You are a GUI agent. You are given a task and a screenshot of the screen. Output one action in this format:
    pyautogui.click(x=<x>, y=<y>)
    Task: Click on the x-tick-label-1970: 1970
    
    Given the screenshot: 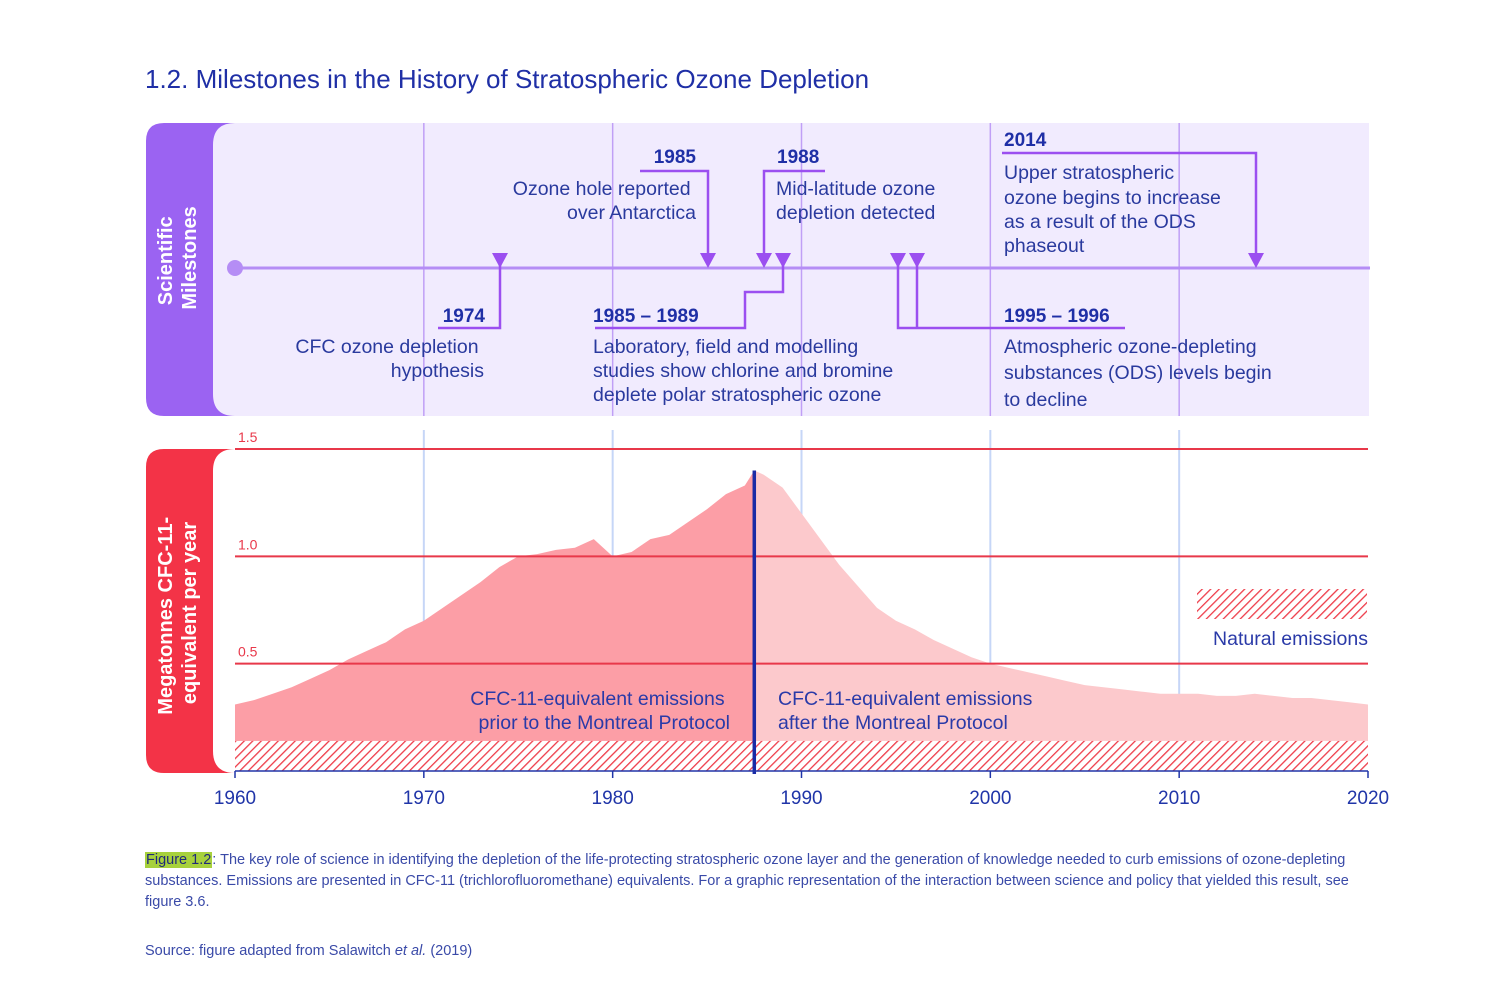 What is the action you would take?
    pyautogui.click(x=424, y=798)
    